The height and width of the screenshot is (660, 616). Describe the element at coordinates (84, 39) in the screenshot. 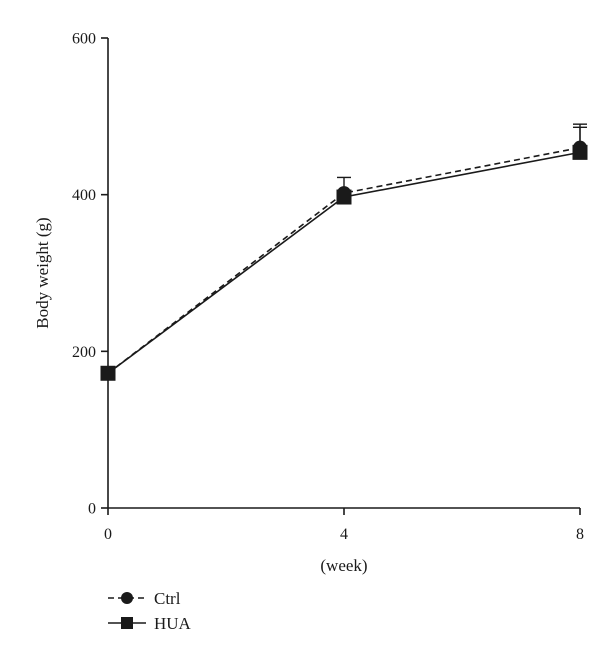

I see `y-tick-label-600: 600` at that location.